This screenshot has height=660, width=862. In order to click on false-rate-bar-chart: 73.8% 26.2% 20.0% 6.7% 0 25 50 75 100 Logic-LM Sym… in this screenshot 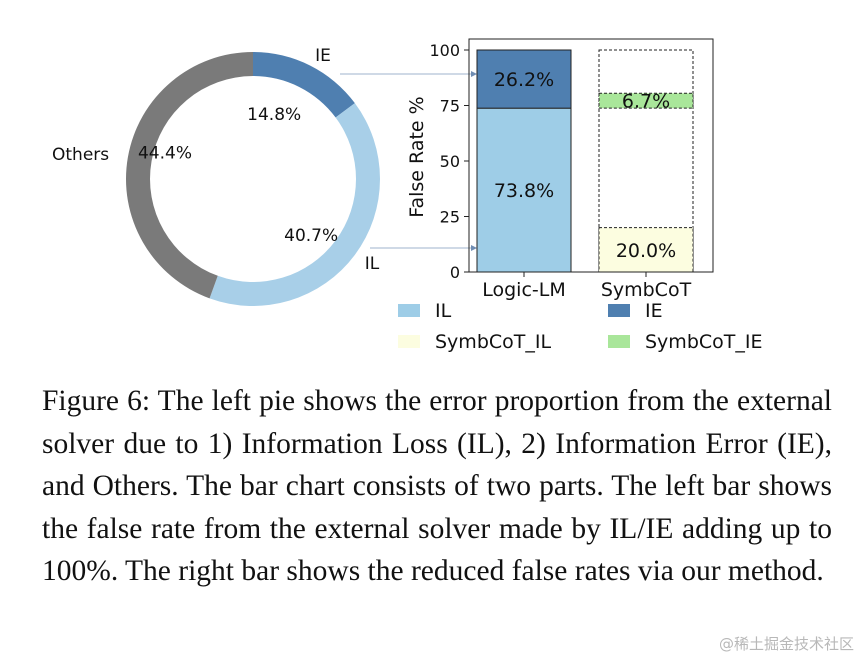, I will do `click(560, 169)`.